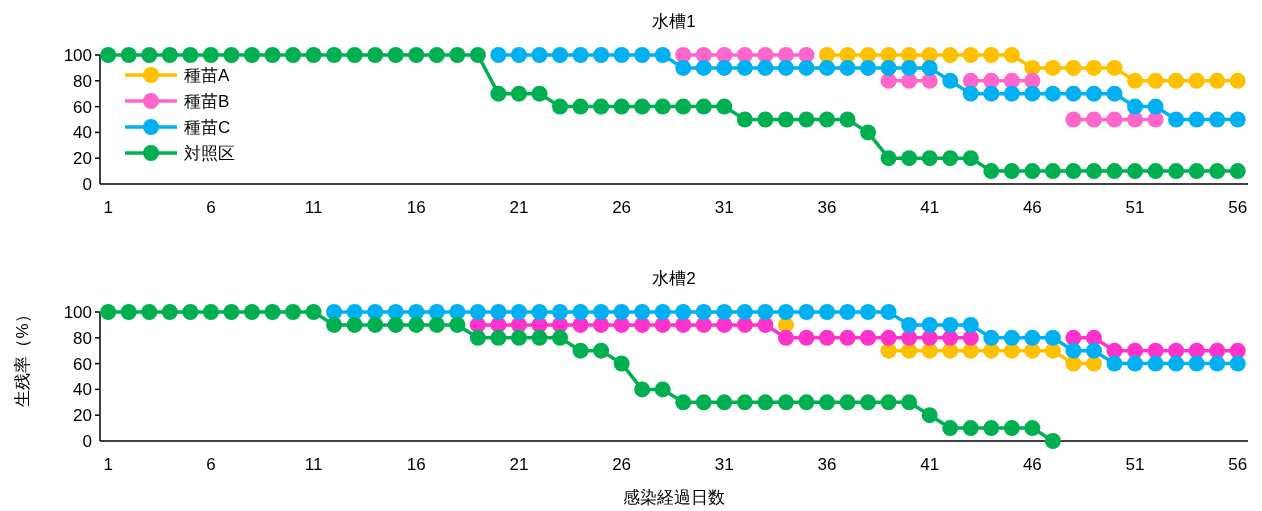 The height and width of the screenshot is (511, 1262). Describe the element at coordinates (108, 207) in the screenshot. I see `x-tick-label: 1` at that location.